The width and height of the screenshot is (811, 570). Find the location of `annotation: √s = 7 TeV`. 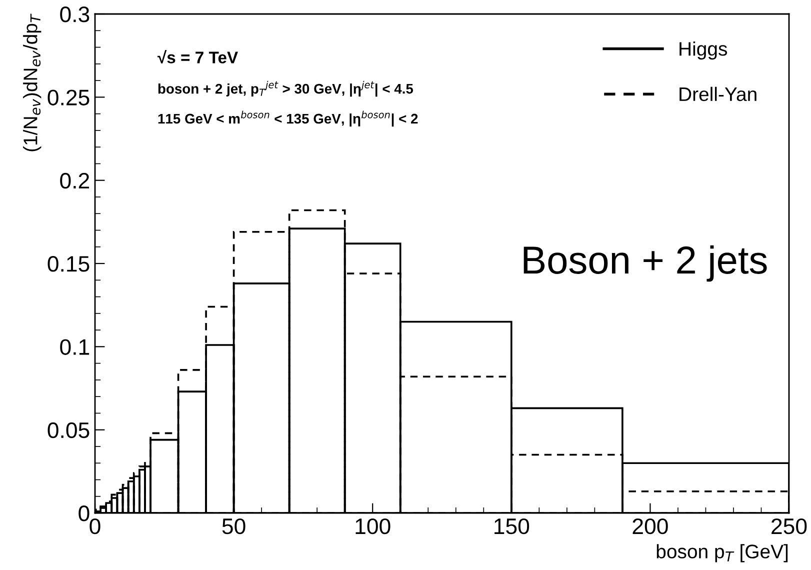

annotation: √s = 7 TeV is located at coordinates (197, 57).